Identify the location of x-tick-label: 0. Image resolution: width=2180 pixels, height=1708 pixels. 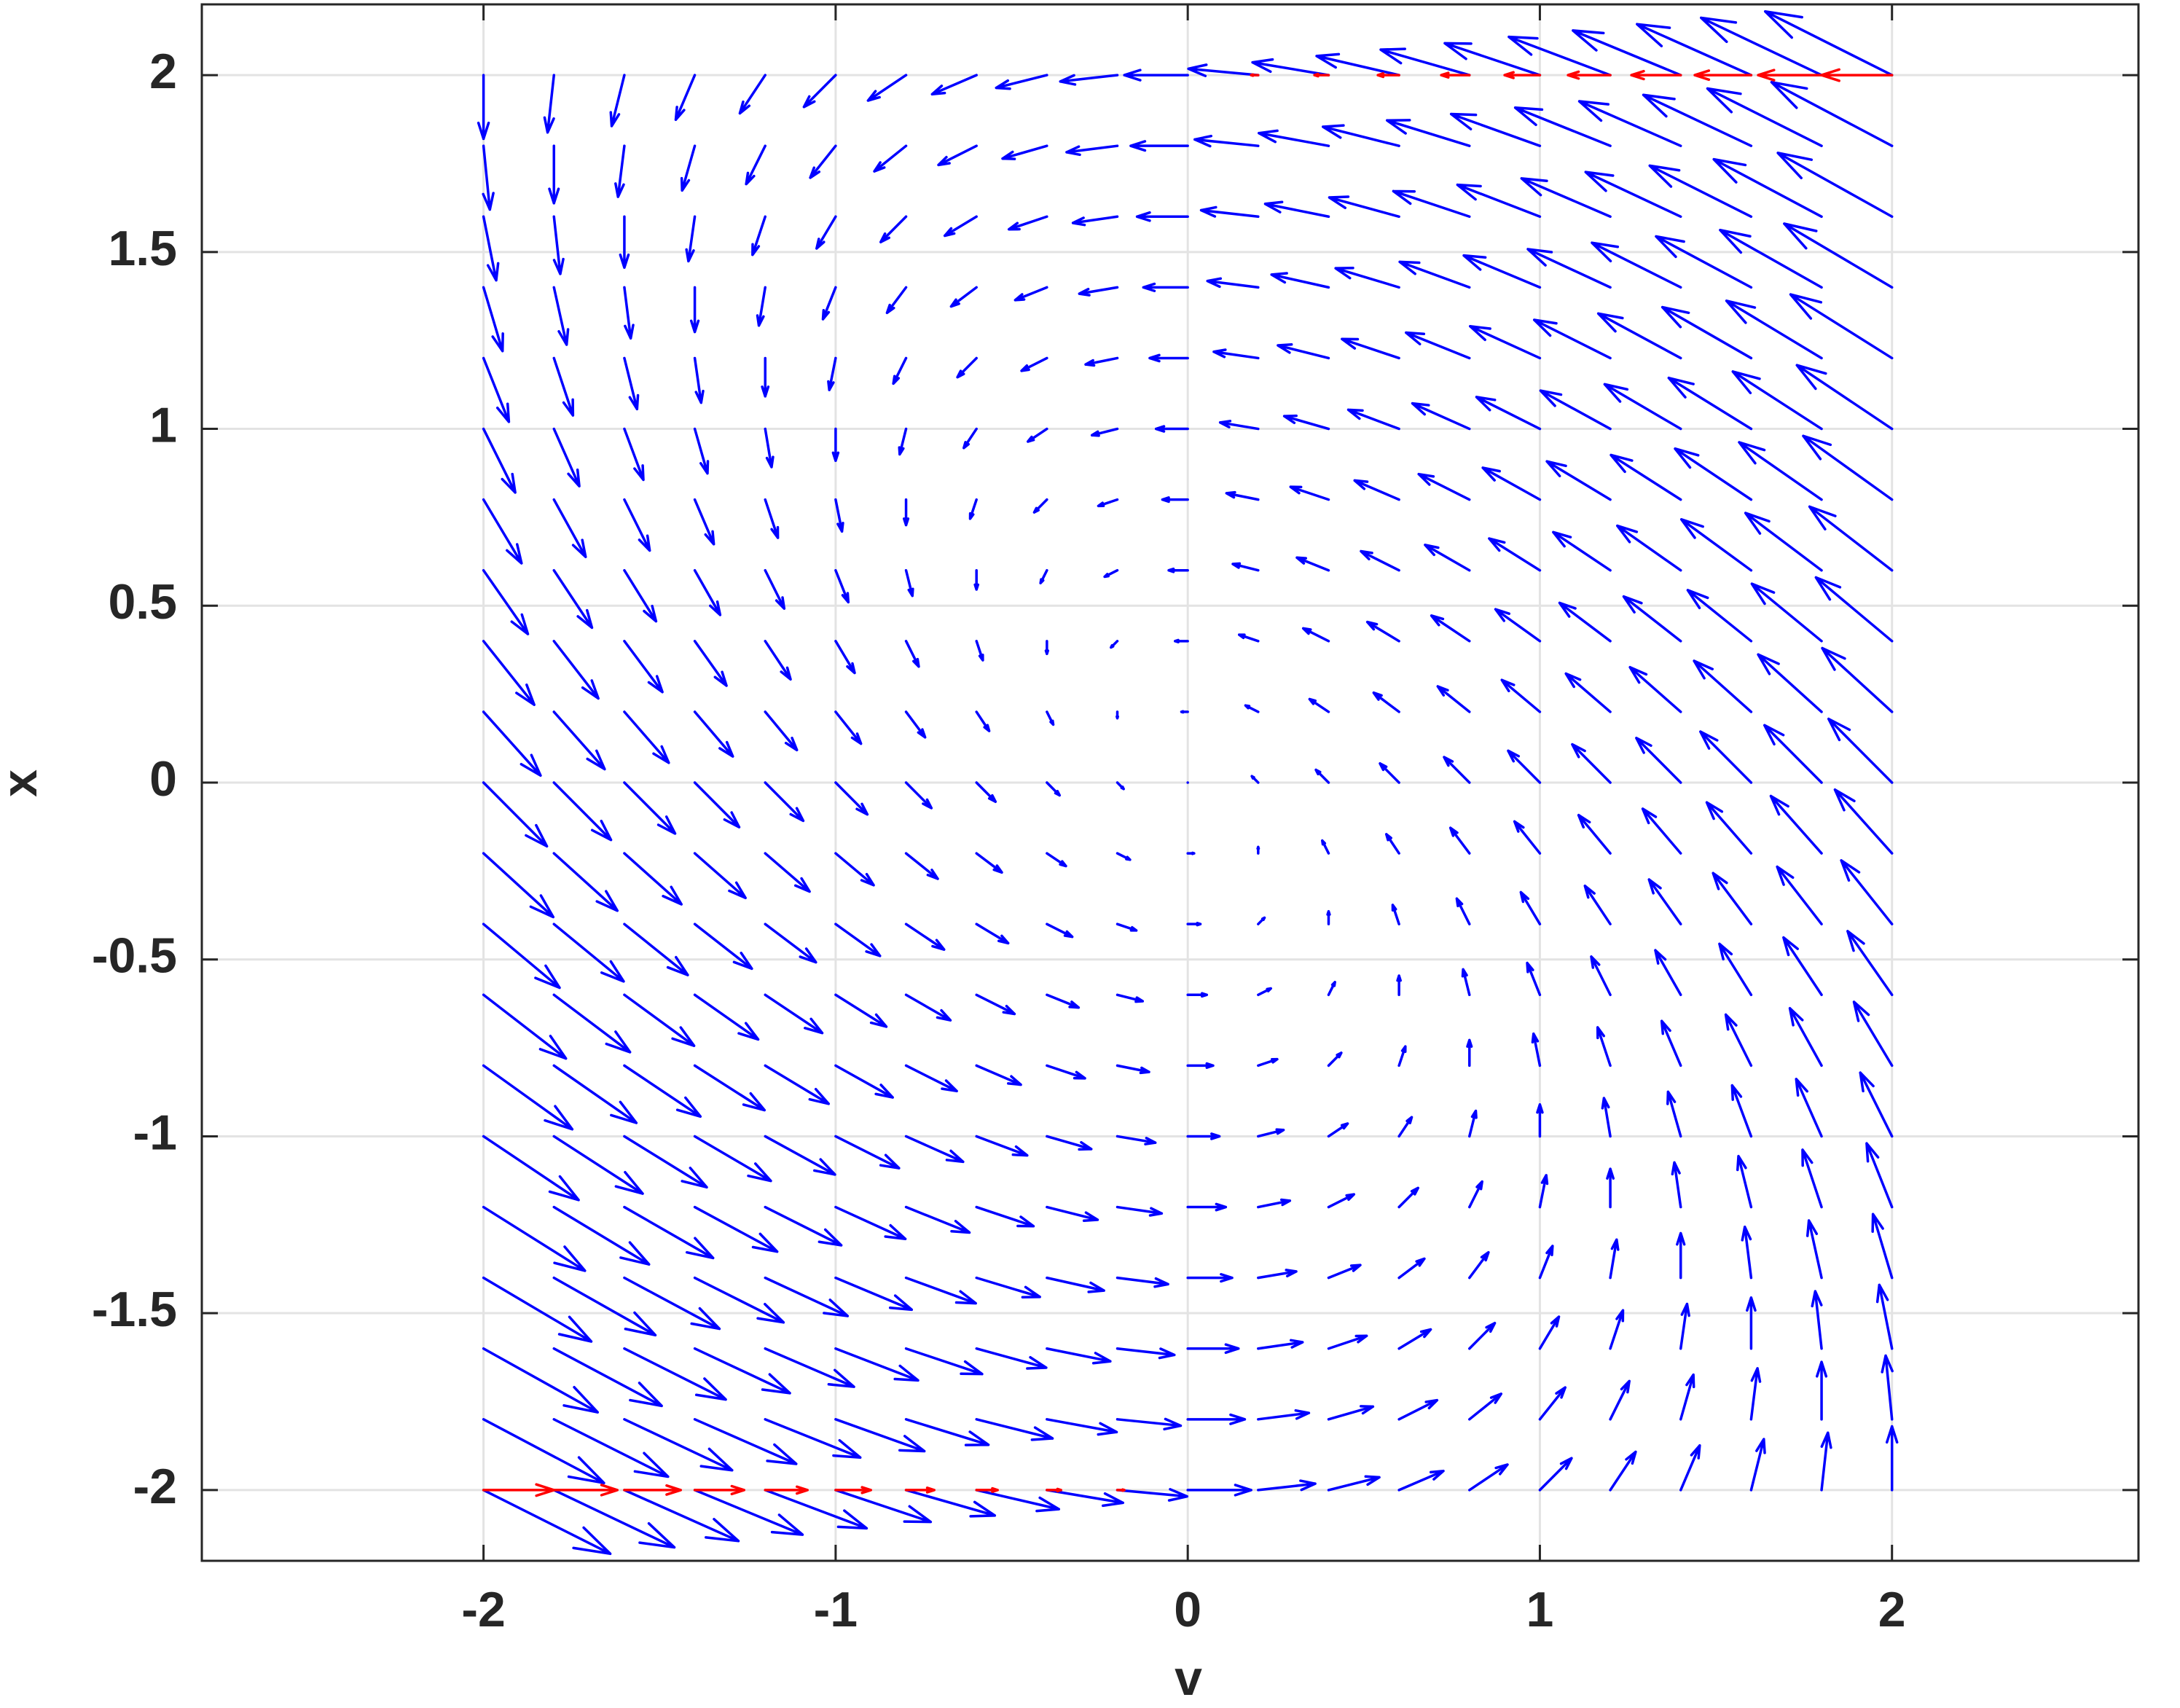
(1188, 1609).